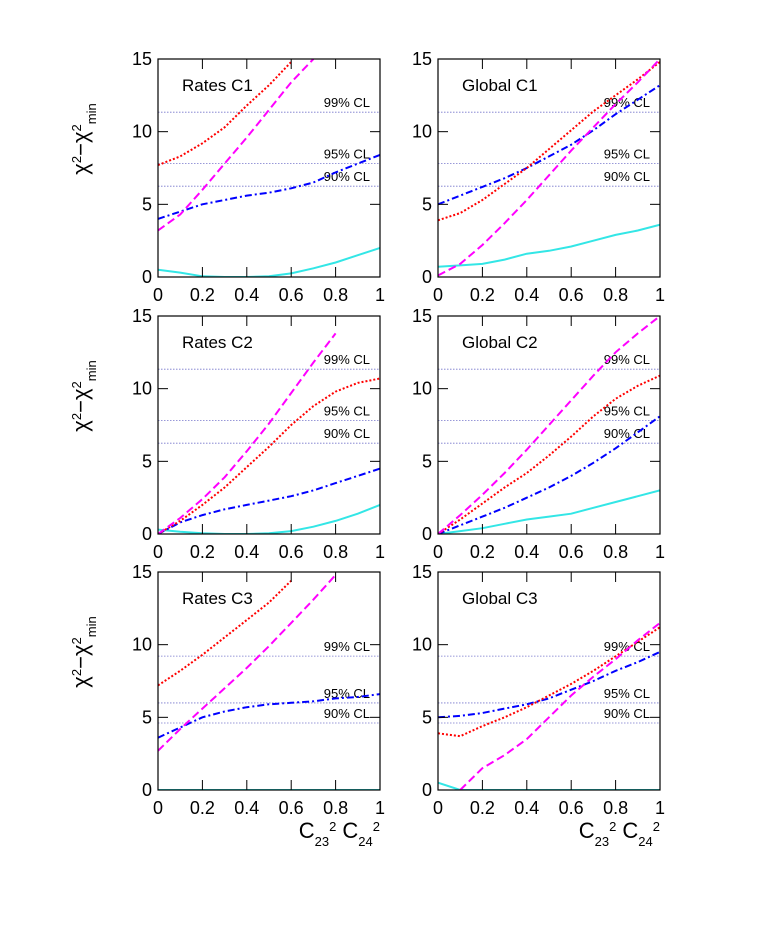 The height and width of the screenshot is (930, 775). What do you see at coordinates (656, 826) in the screenshot?
I see `x-axis-label-part: 2` at bounding box center [656, 826].